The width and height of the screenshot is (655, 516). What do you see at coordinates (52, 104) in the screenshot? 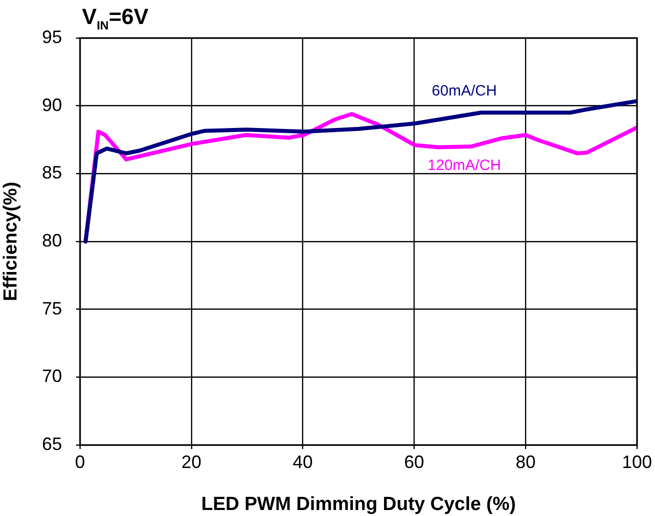
I see `y-tick-label: 90` at bounding box center [52, 104].